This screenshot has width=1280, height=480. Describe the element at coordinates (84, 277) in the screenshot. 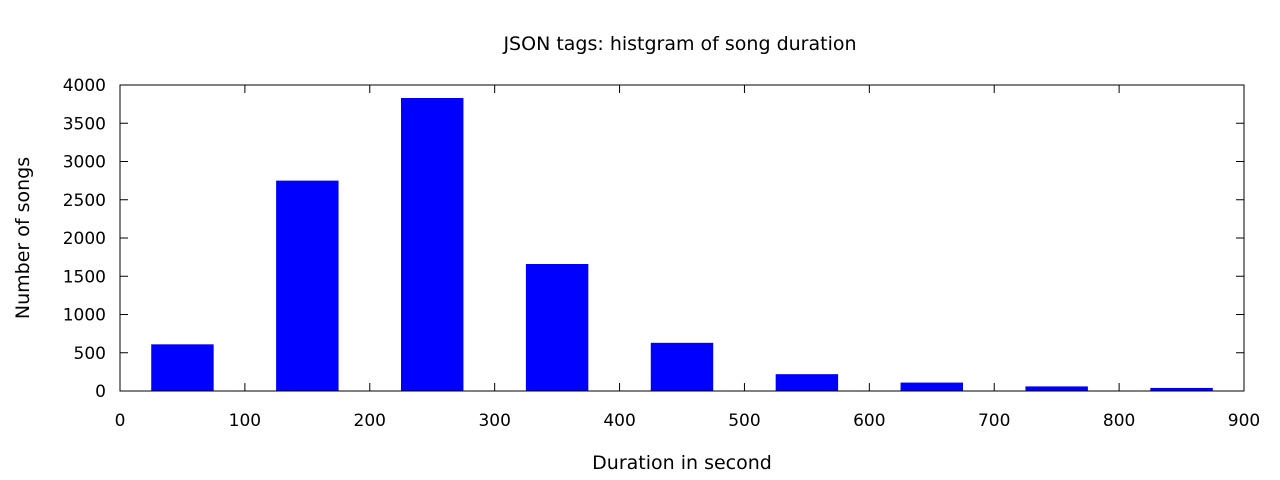

I see `y-tick-label: 1500` at that location.